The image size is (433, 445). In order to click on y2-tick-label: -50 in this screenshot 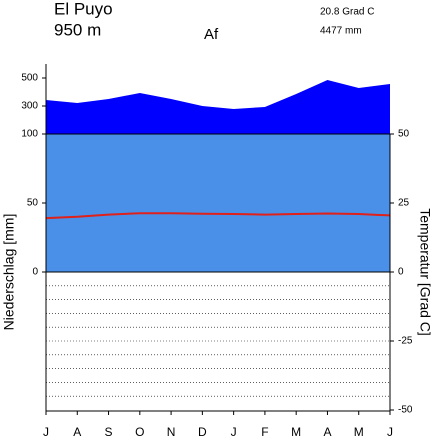, I will do `click(405, 410)`.